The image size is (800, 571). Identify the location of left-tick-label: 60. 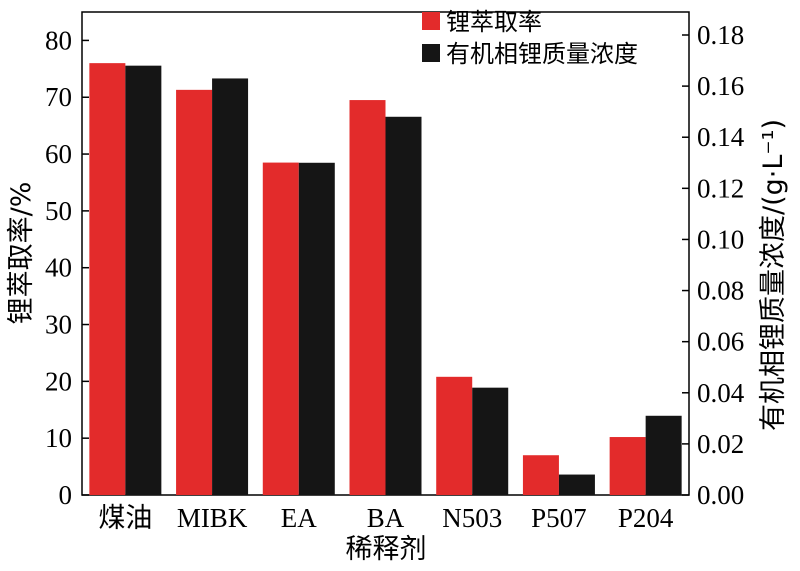
(58, 154).